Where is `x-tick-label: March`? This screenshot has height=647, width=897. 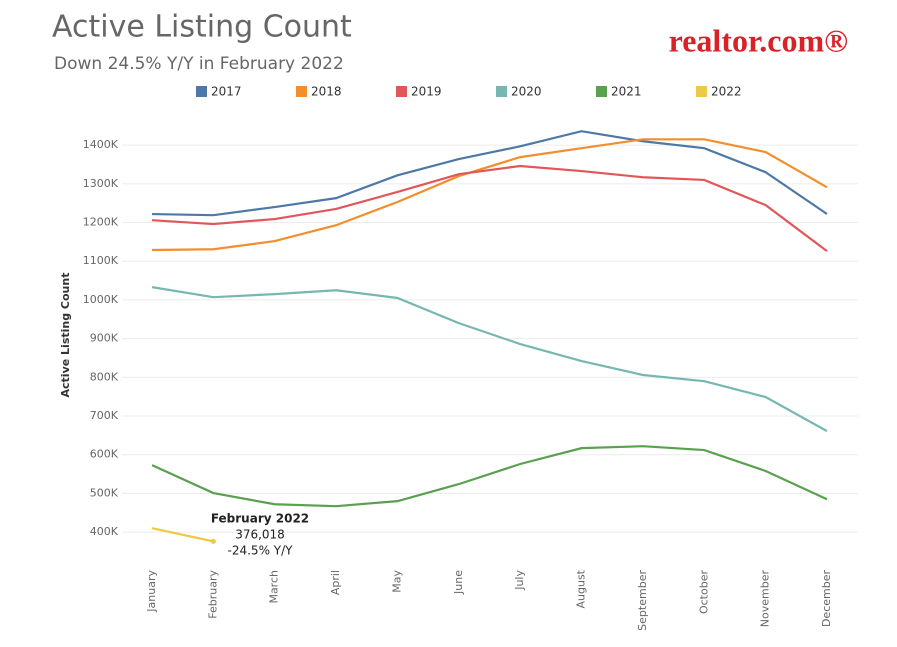
x-tick-label: March is located at coordinates (274, 587).